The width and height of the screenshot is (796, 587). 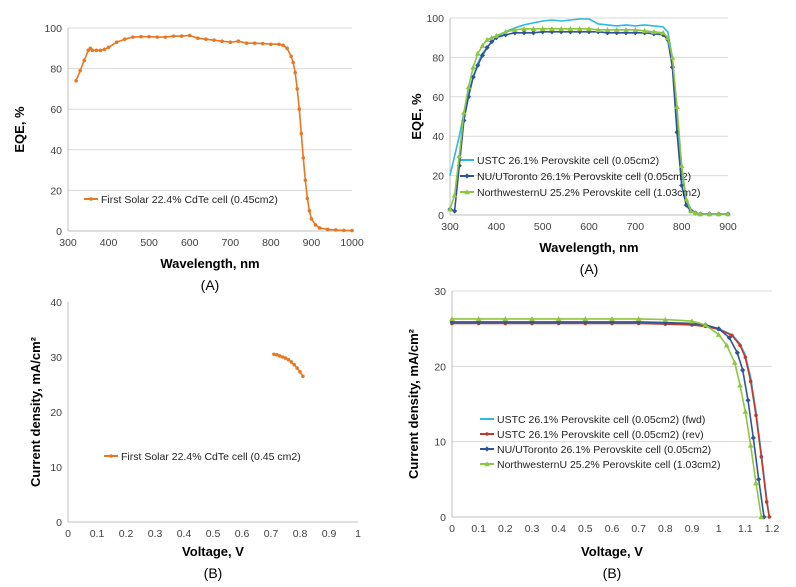 What do you see at coordinates (416, 116) in the screenshot?
I see `y-axis-title: EQE, %` at bounding box center [416, 116].